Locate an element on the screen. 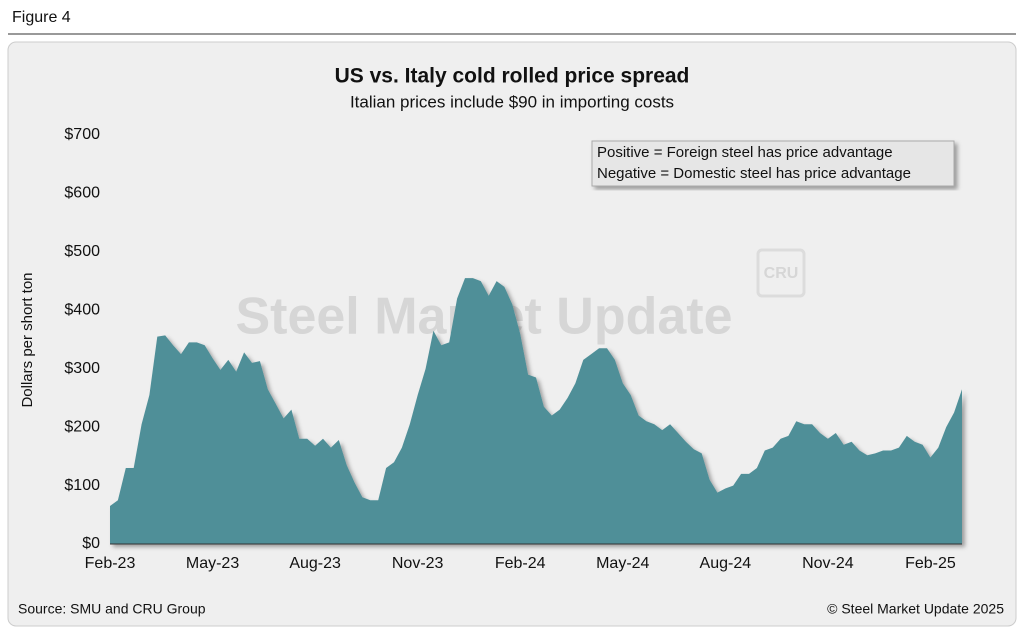 The height and width of the screenshot is (633, 1024). y-tick-label: $200 is located at coordinates (82, 426).